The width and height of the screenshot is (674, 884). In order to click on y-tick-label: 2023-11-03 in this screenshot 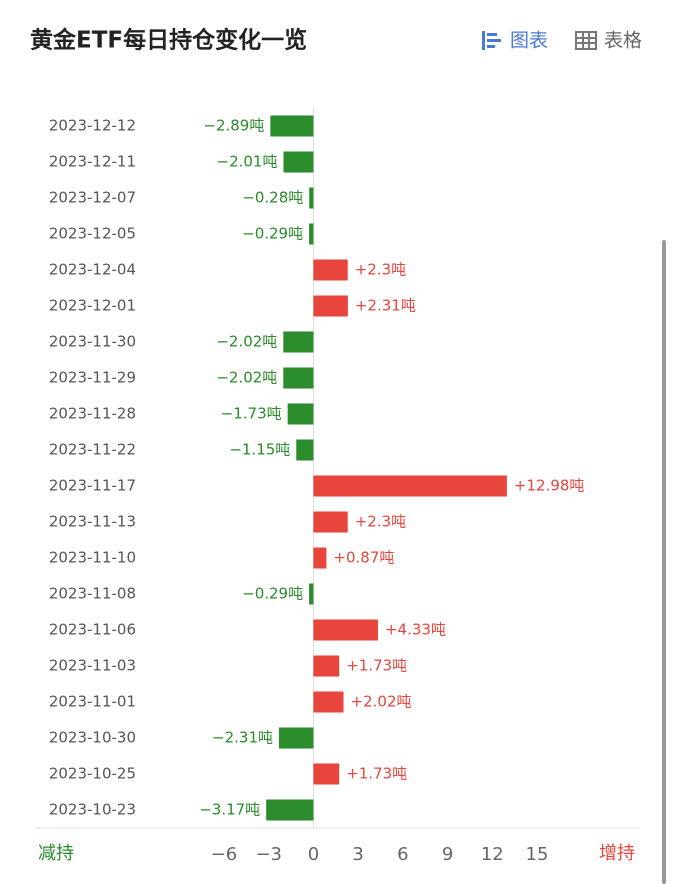, I will do `click(92, 666)`.